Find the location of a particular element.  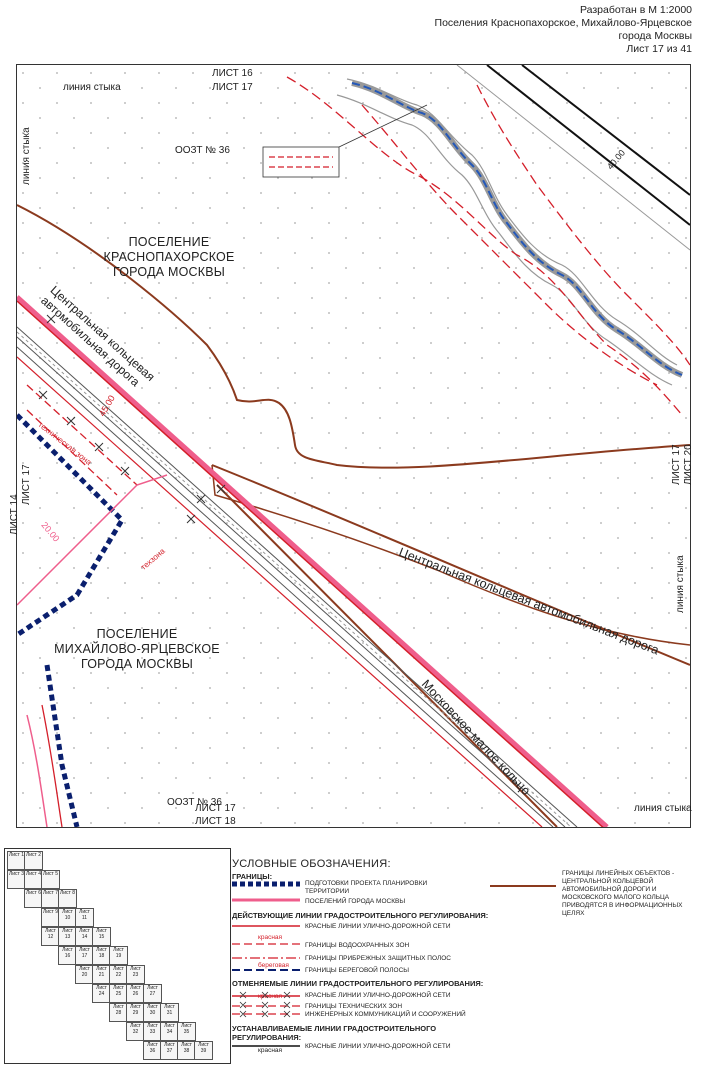

legend-b2: ПОСЕЛЕНИЙ ГОРОДА МОСКВЫ is located at coordinates (355, 901).